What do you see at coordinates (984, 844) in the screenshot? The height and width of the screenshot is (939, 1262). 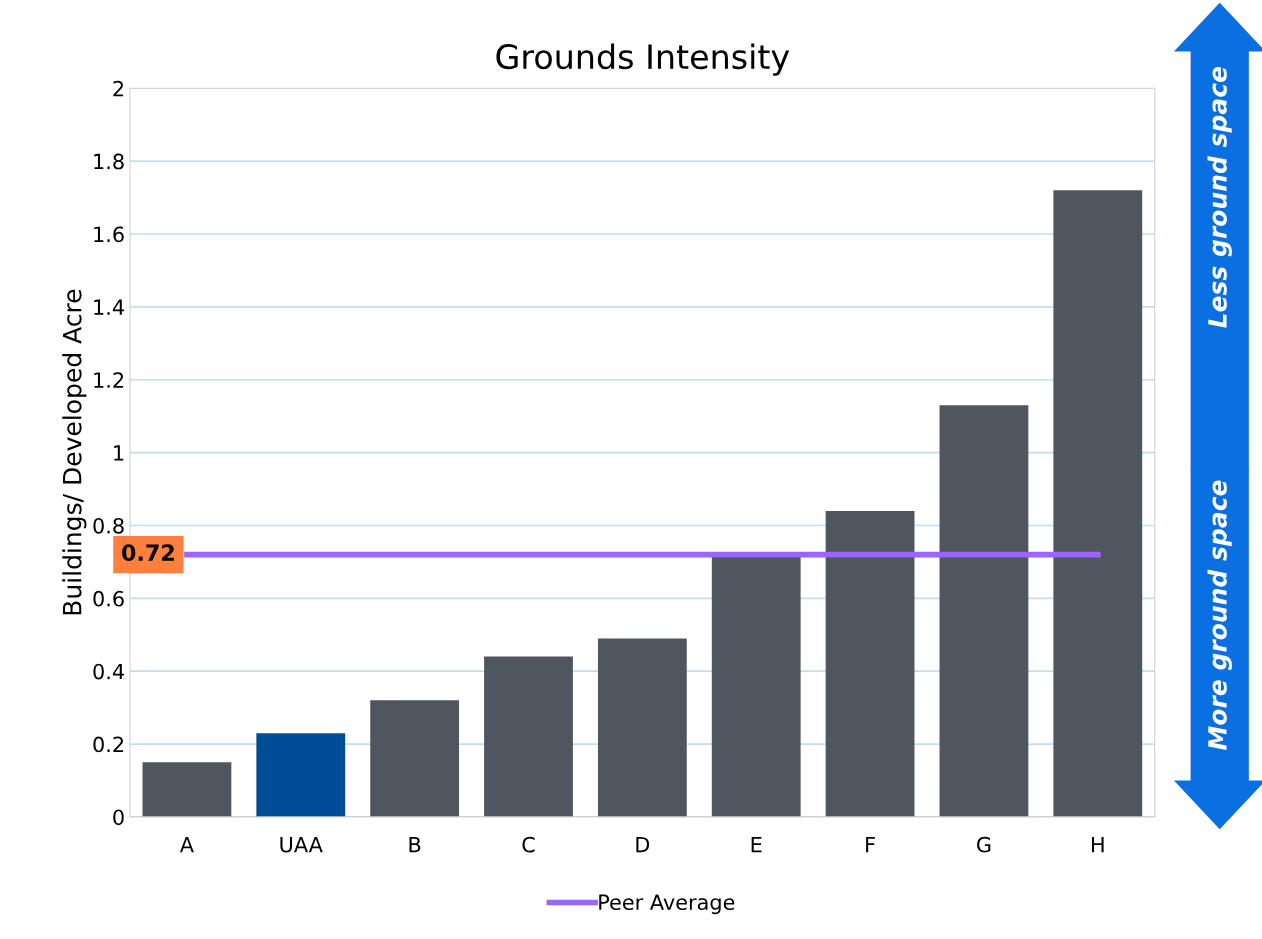 I see `x-tick-label: G` at bounding box center [984, 844].